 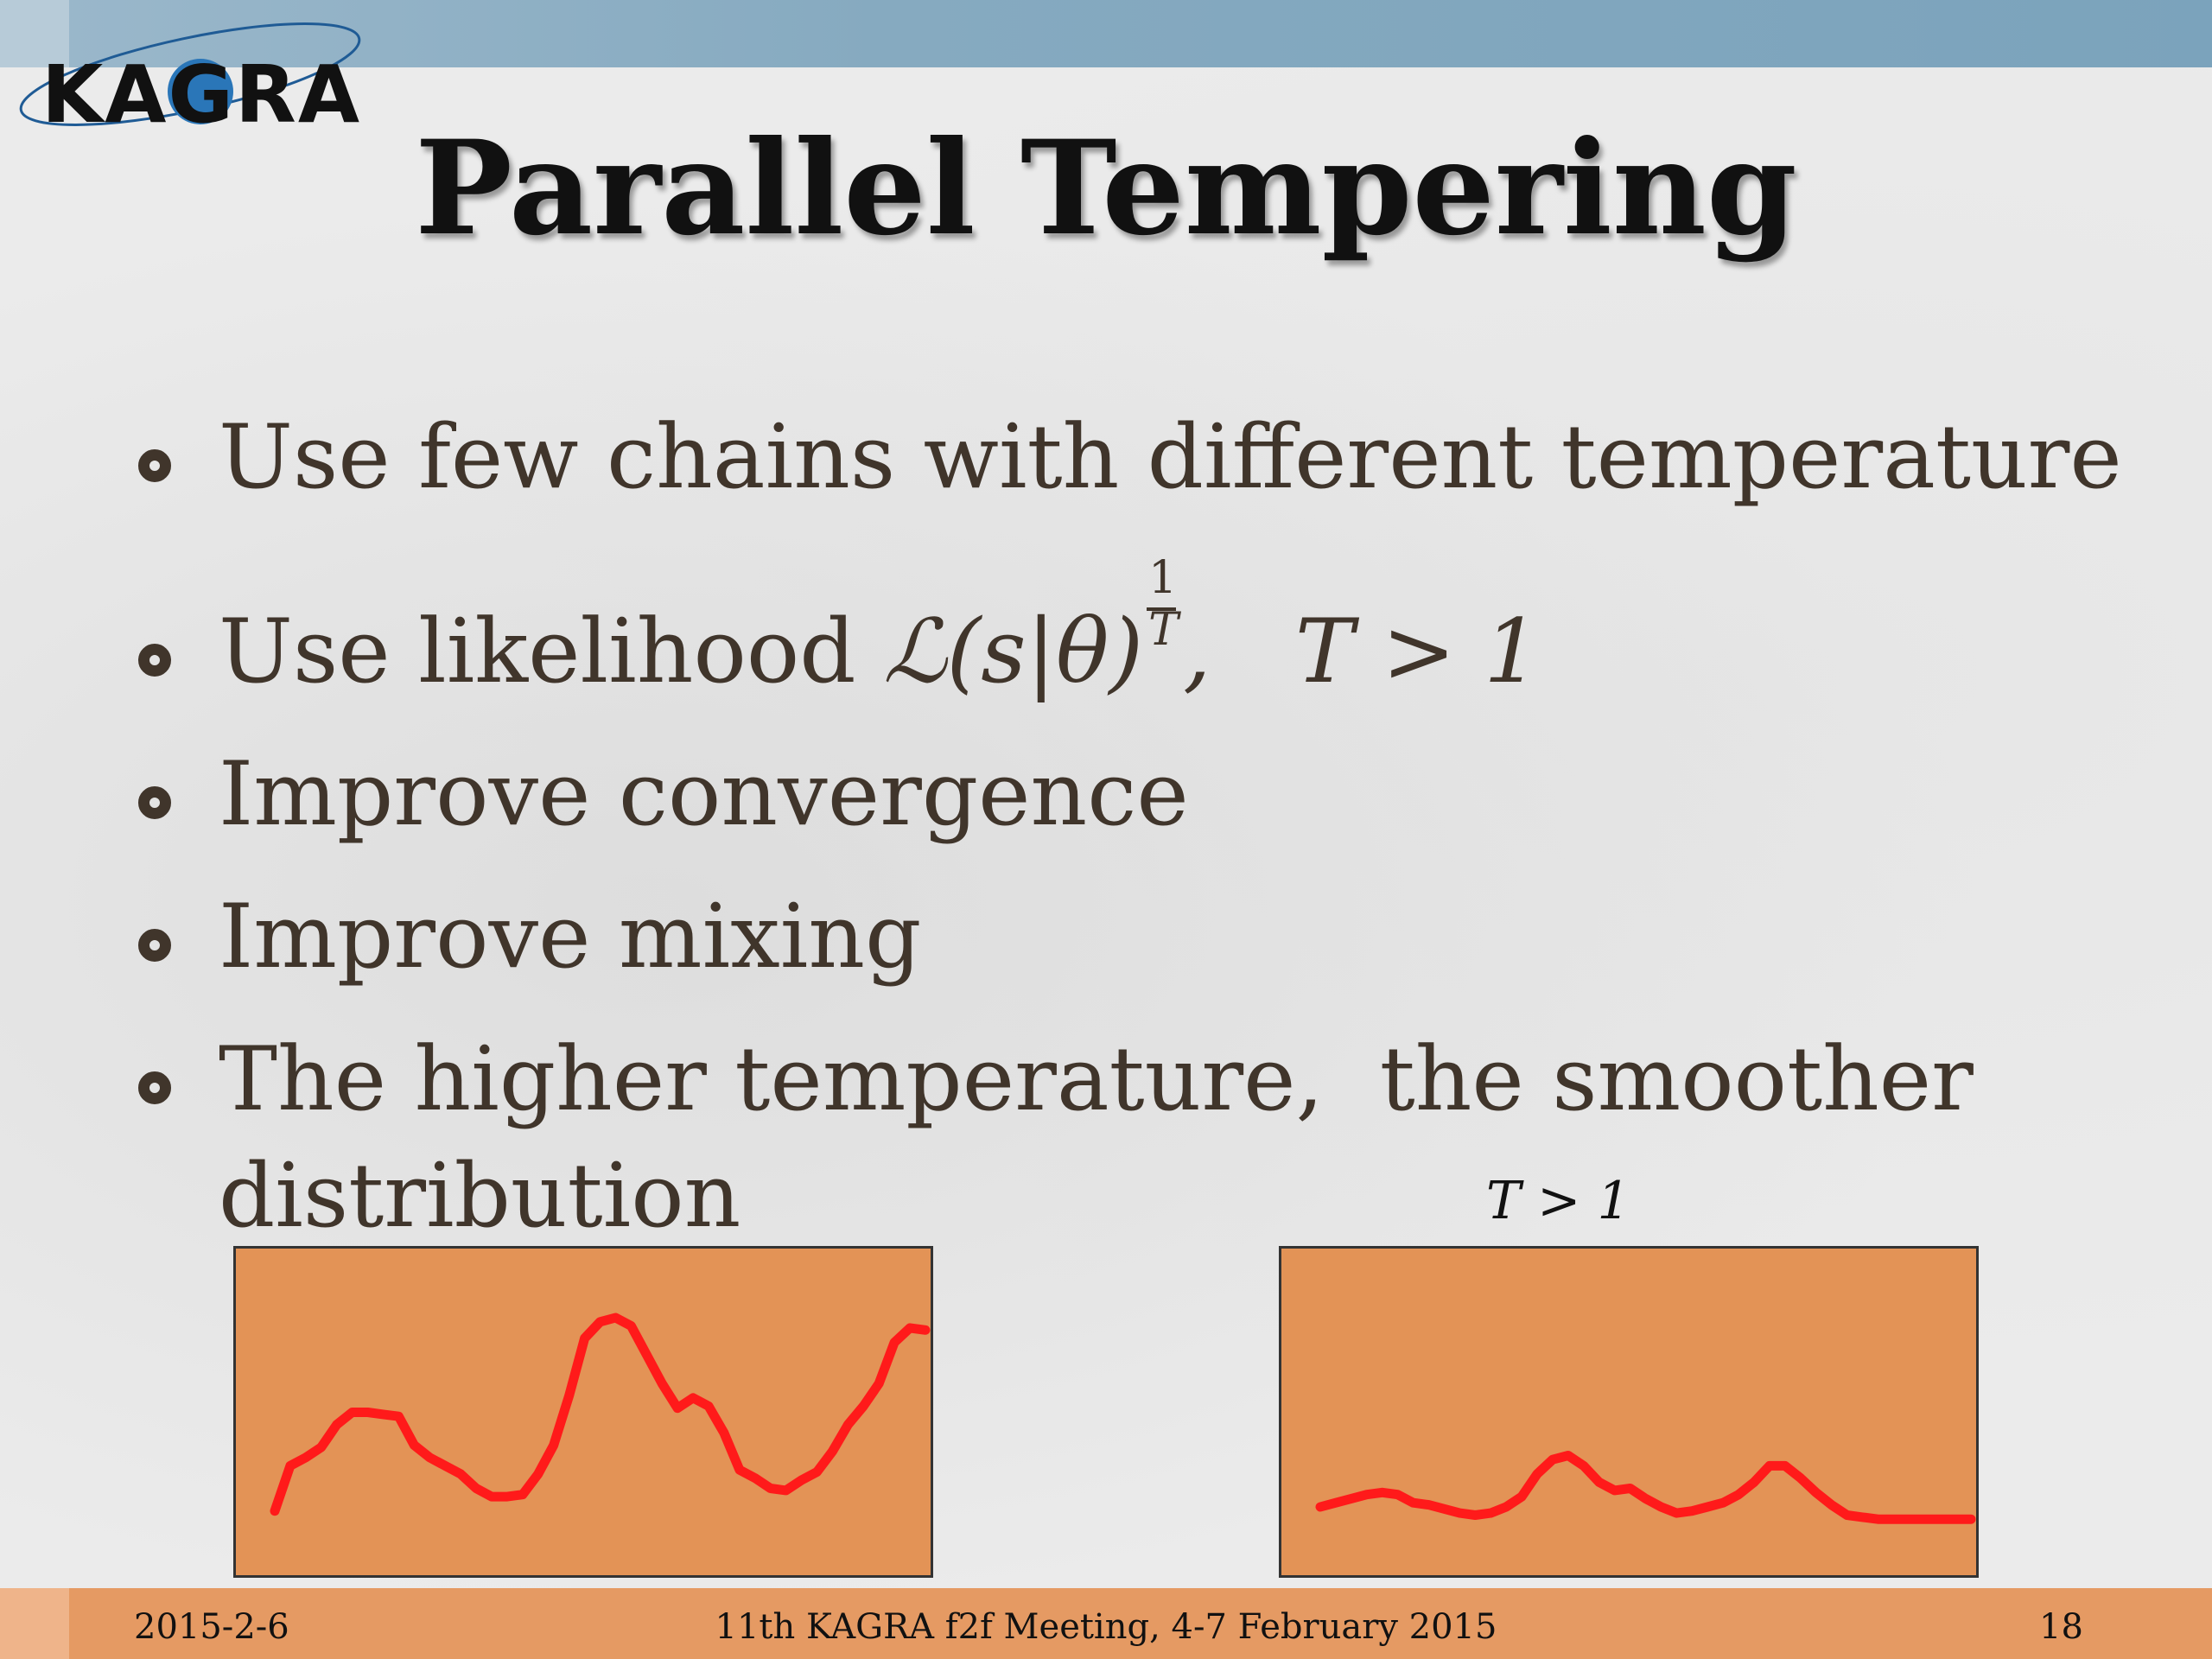 I want to click on likelihood-formula: ℒ(s|θ) 1 T, T > 1, so click(x=1212, y=627).